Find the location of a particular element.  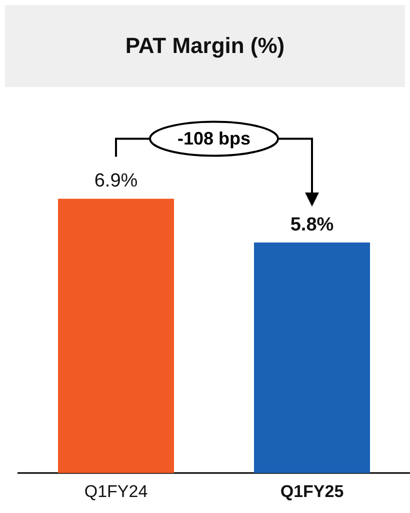

x-tick-label: Q1FY25 is located at coordinates (312, 491).